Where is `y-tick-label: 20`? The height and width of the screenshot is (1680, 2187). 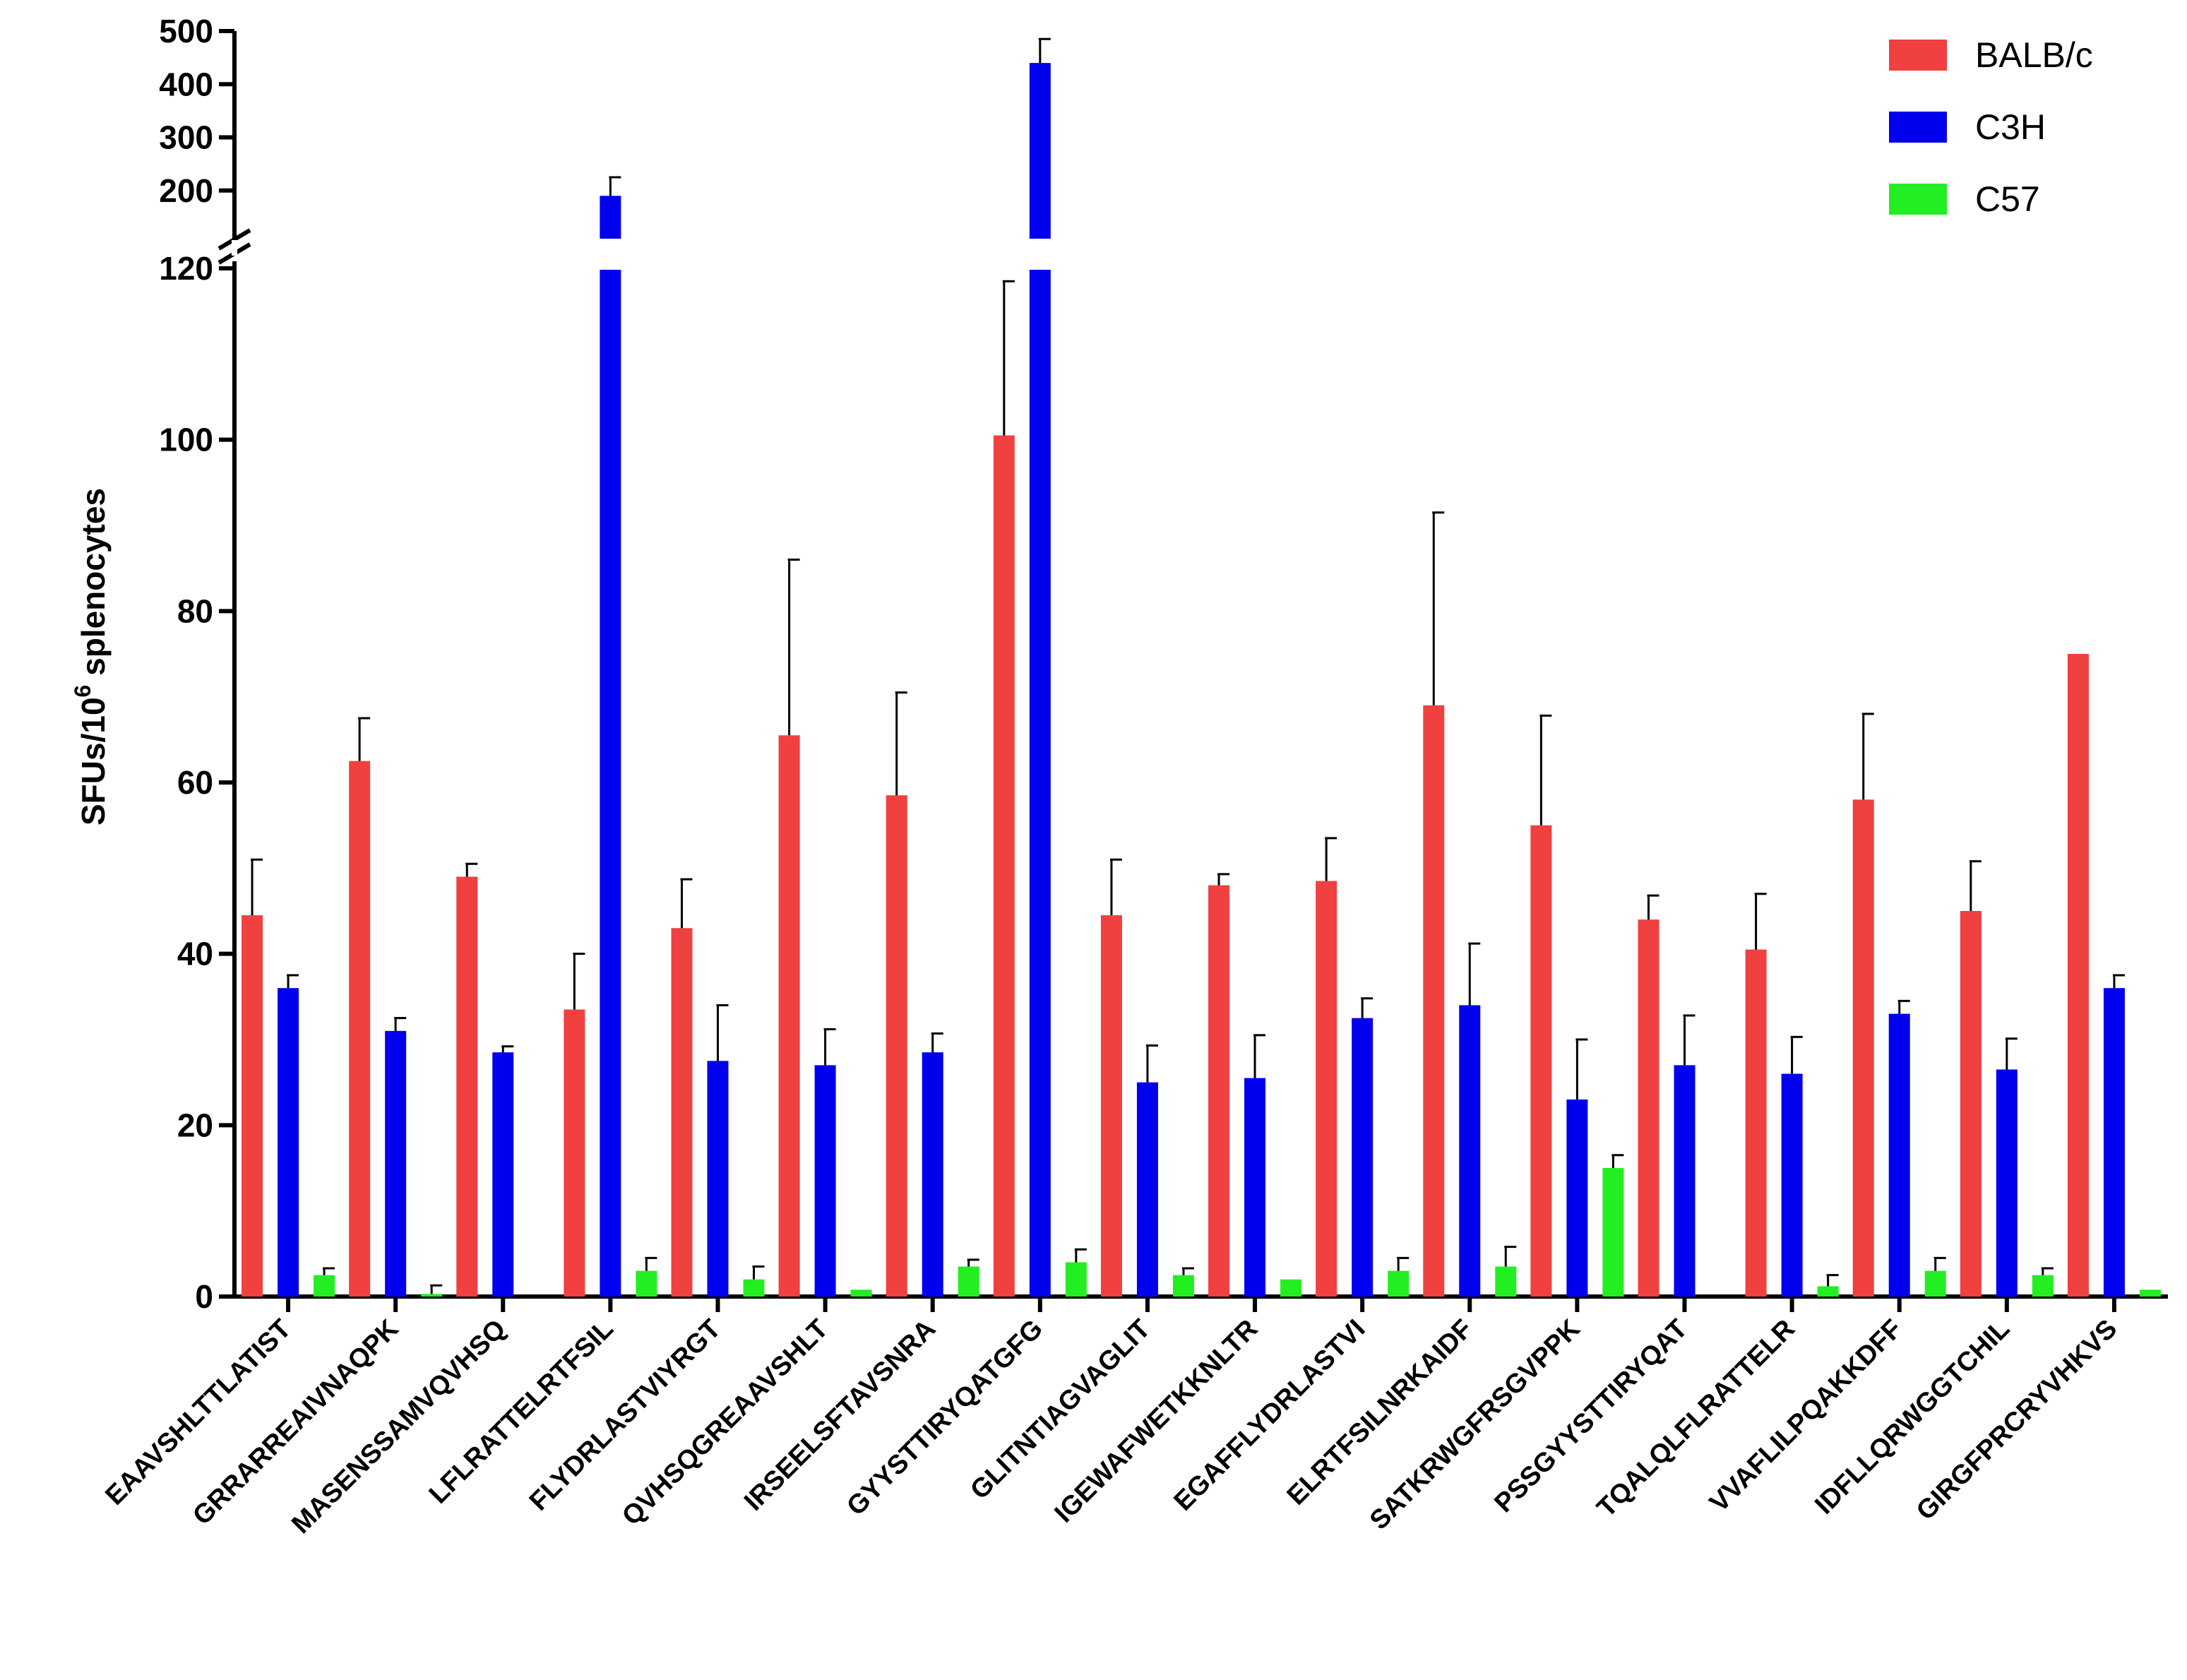
y-tick-label: 20 is located at coordinates (195, 1125).